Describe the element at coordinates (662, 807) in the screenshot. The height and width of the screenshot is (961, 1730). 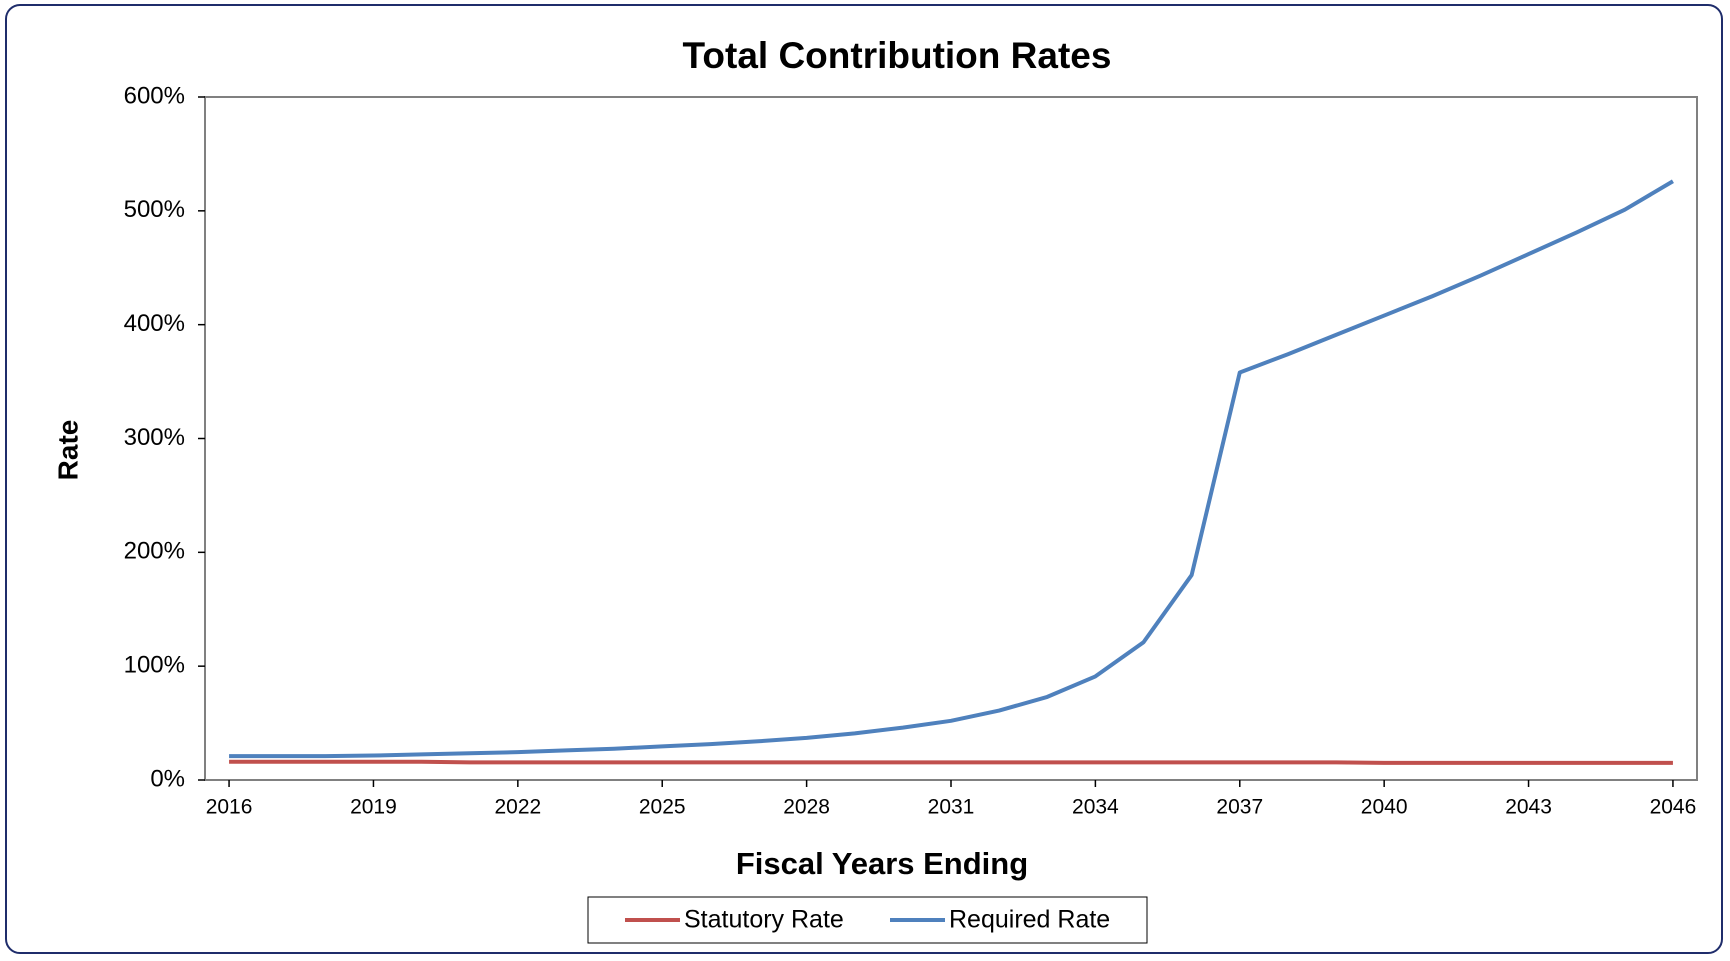
I see `x-tick-label: 2025` at that location.